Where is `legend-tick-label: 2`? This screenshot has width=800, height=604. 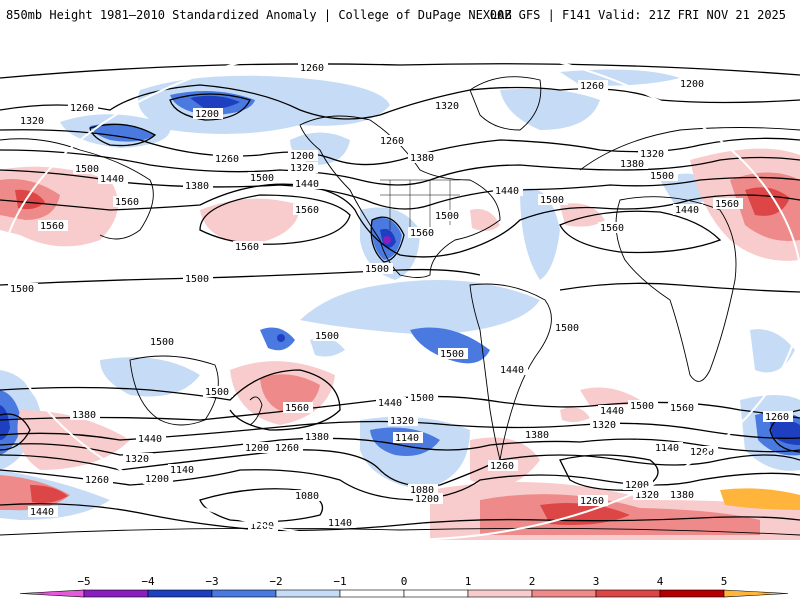 legend-tick-label: 2 is located at coordinates (532, 581).